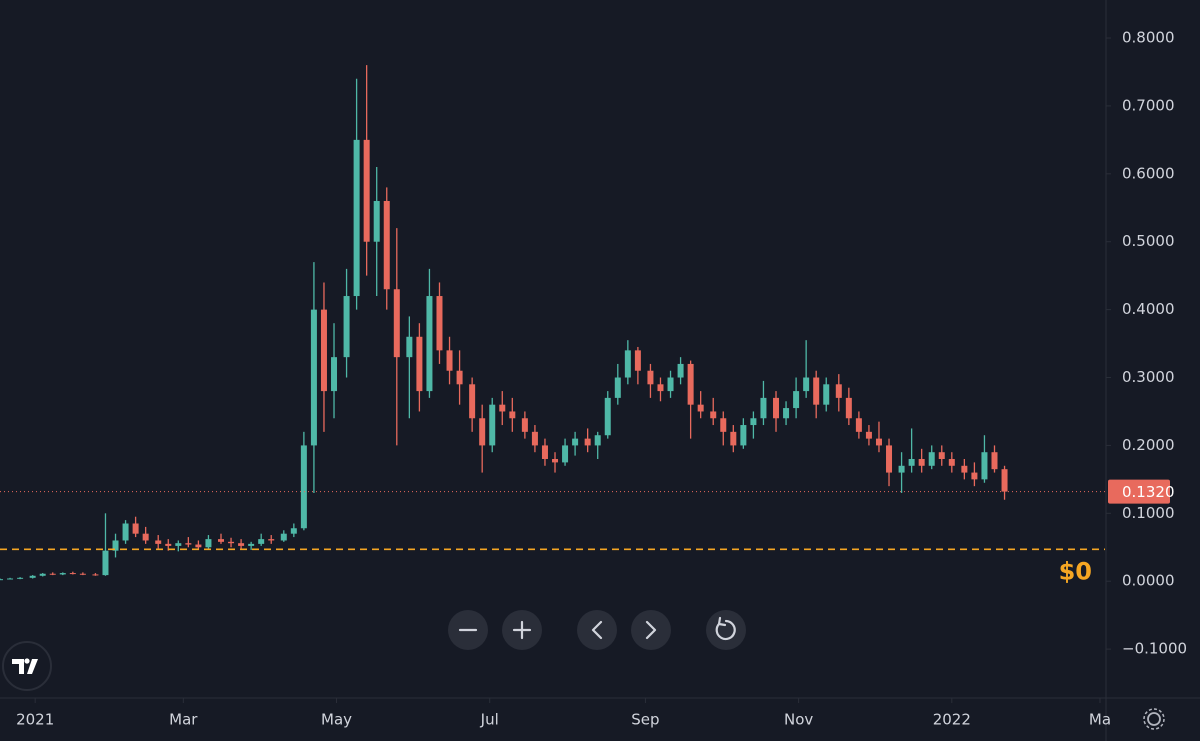 This screenshot has width=1200, height=741. Describe the element at coordinates (597, 630) in the screenshot. I see `scroll-left-button` at that location.